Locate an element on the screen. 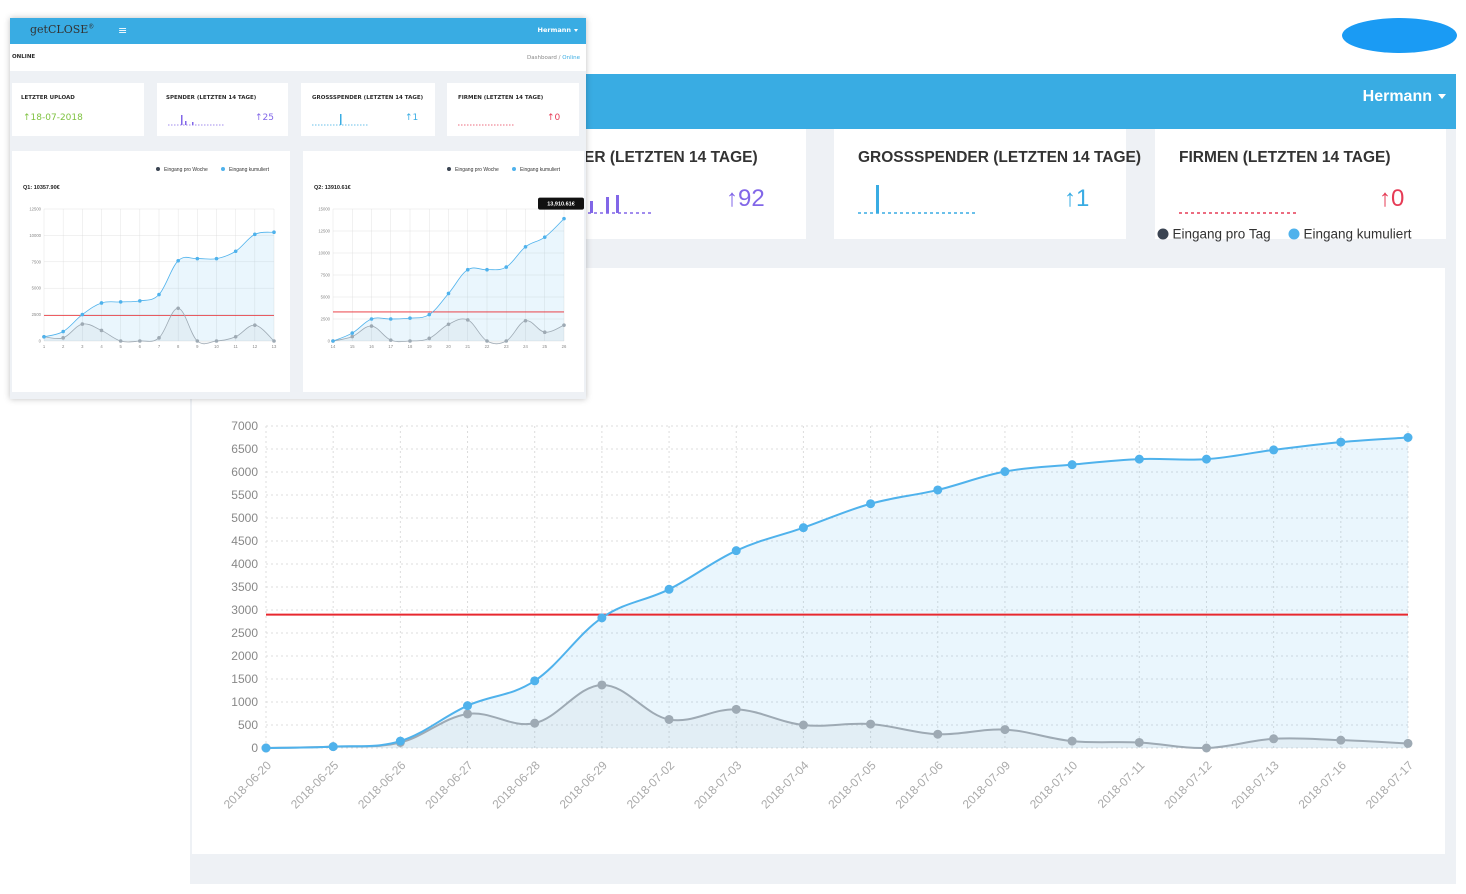  legend-label: Eingang pro Tag is located at coordinates (1222, 234).